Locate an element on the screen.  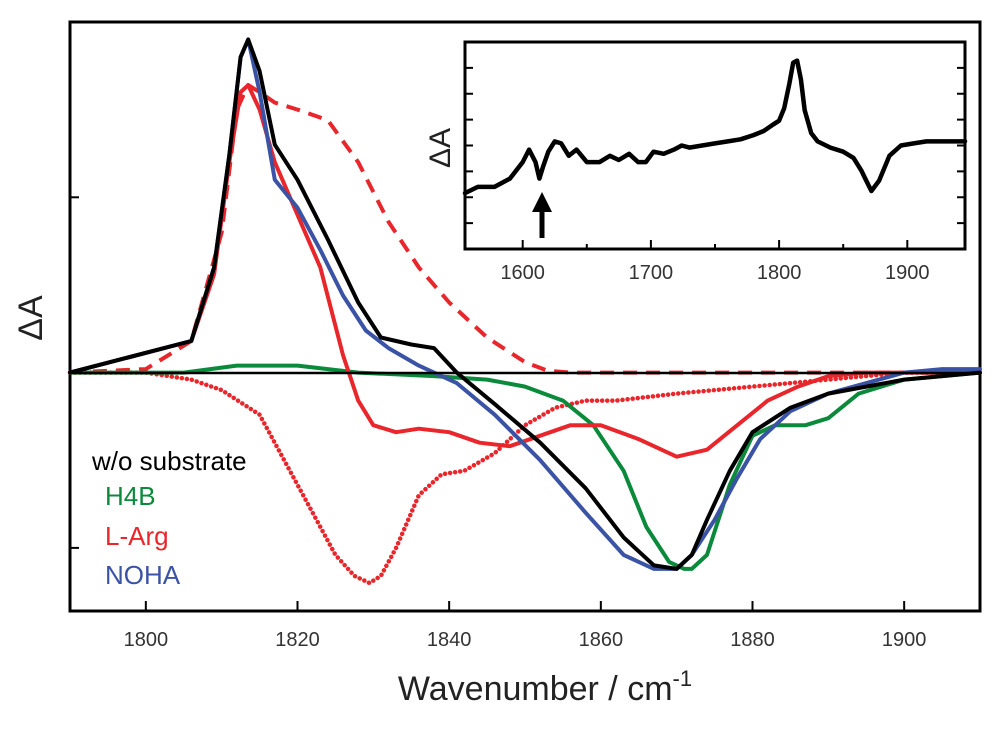
inset-x-tick-label-1700: 1700 is located at coordinates (651, 273).